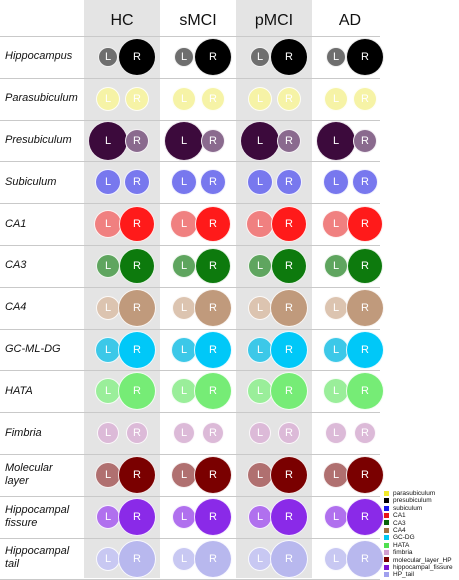  What do you see at coordinates (403, 553) in the screenshot?
I see `legend-label: fimbria` at bounding box center [403, 553].